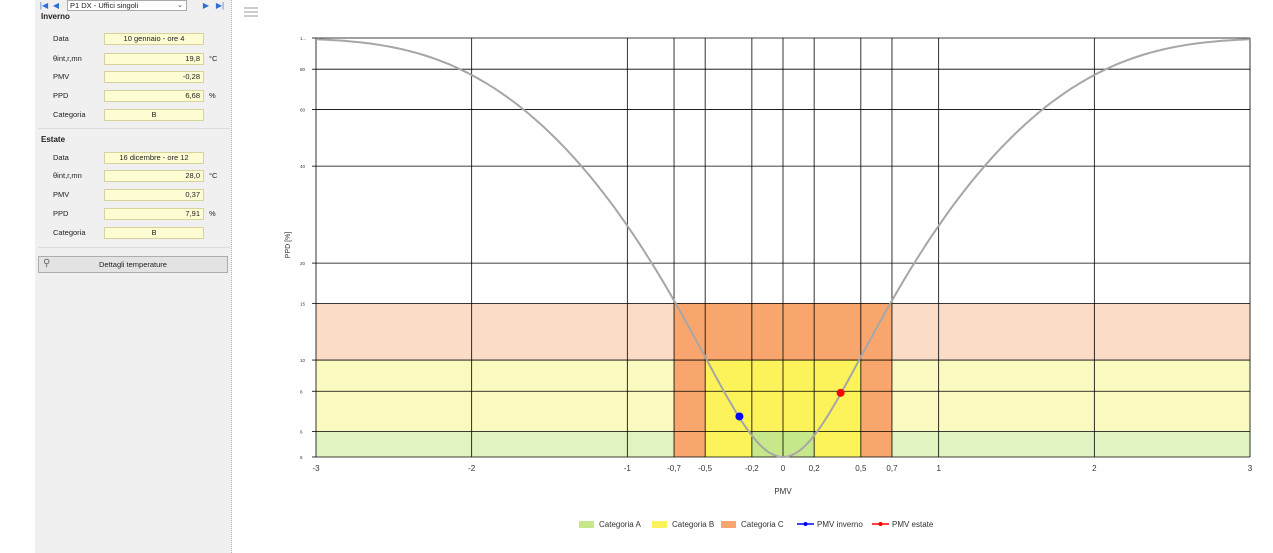 The image size is (1273, 553). What do you see at coordinates (1094, 468) in the screenshot?
I see `x-tick-label: 2` at bounding box center [1094, 468].